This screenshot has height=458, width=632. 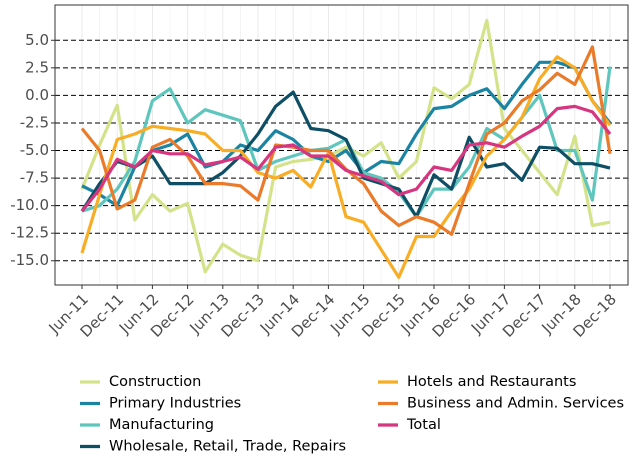 I want to click on y-tick-label: 2.5, so click(x=37, y=67).